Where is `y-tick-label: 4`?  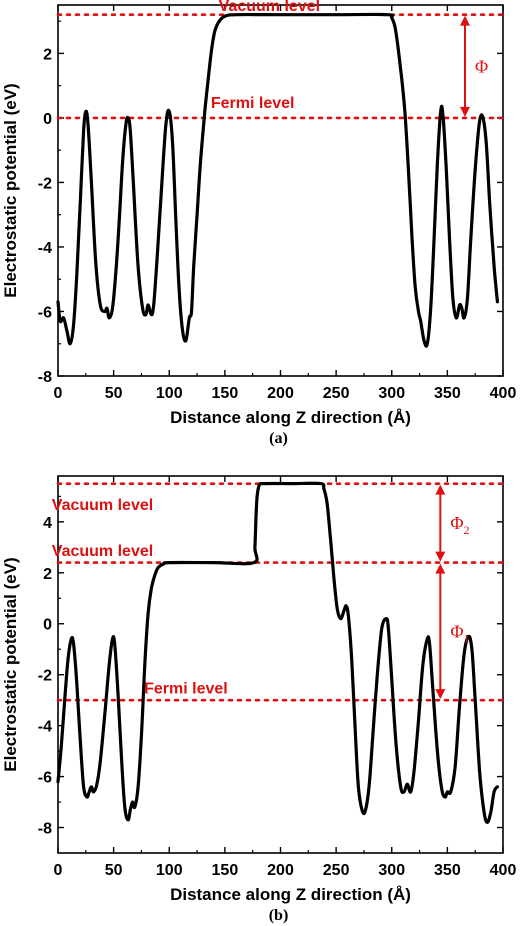 y-tick-label: 4 is located at coordinates (47, 523).